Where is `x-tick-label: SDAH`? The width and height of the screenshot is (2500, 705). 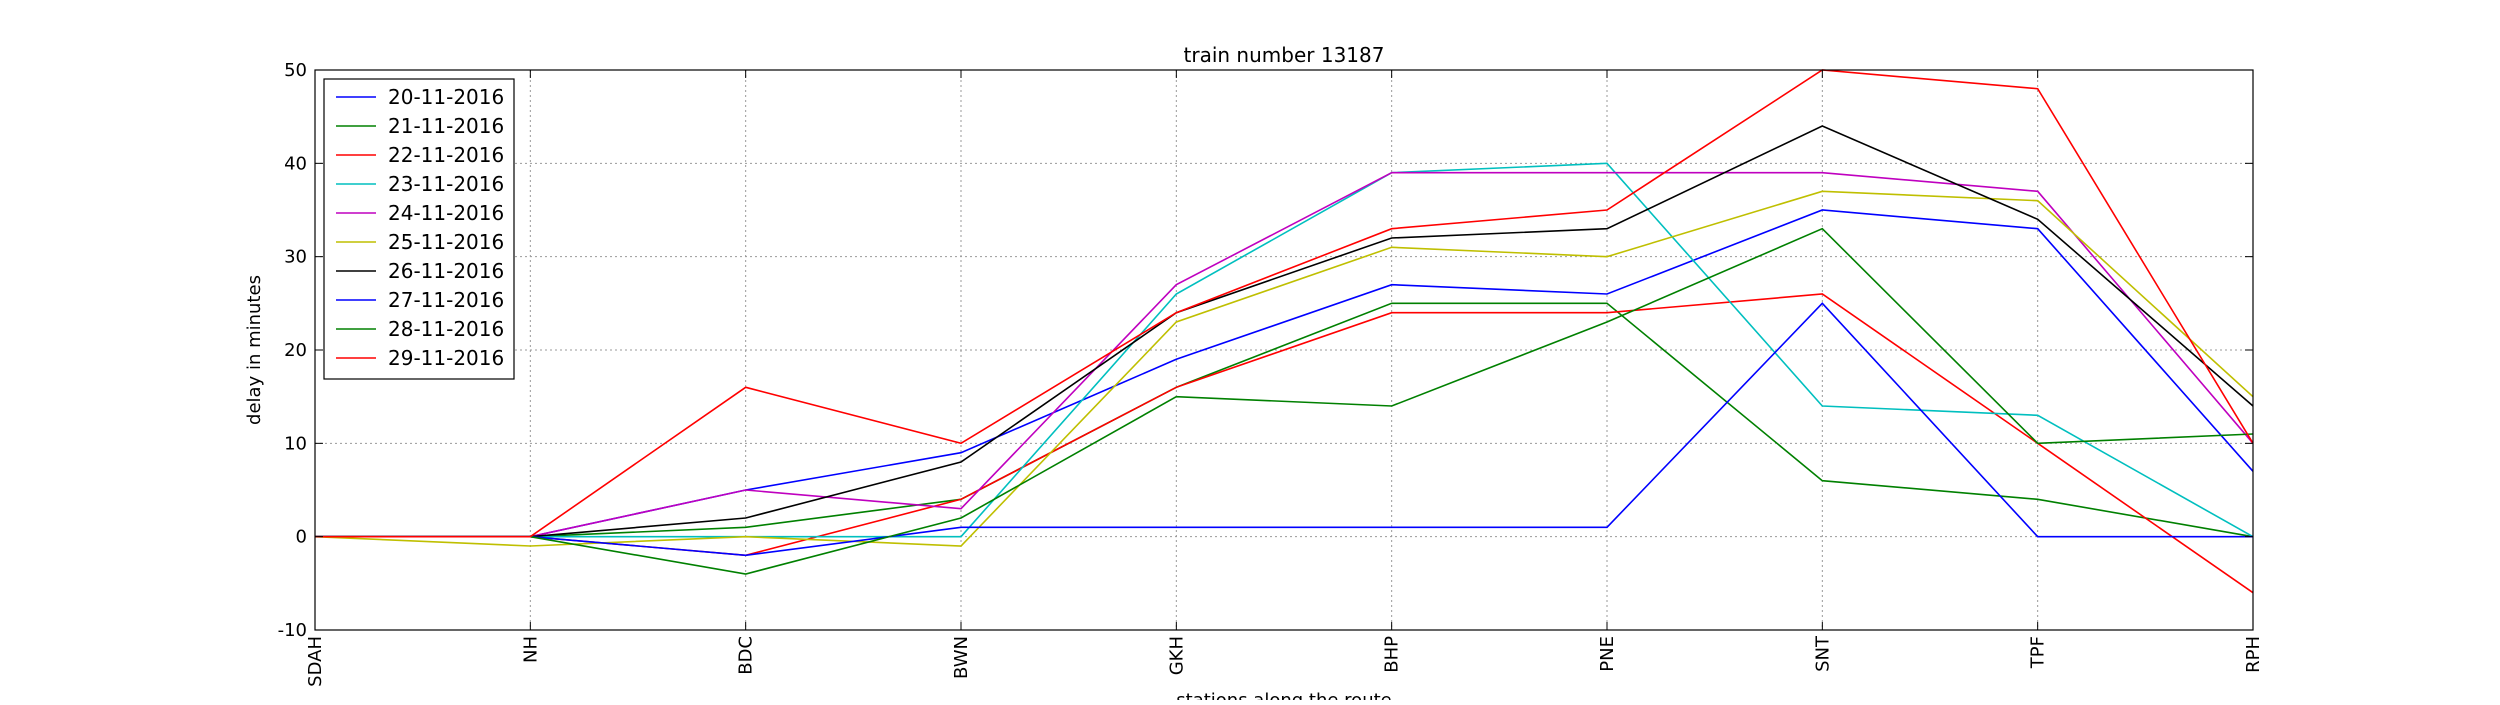
x-tick-label: SDAH is located at coordinates (315, 661).